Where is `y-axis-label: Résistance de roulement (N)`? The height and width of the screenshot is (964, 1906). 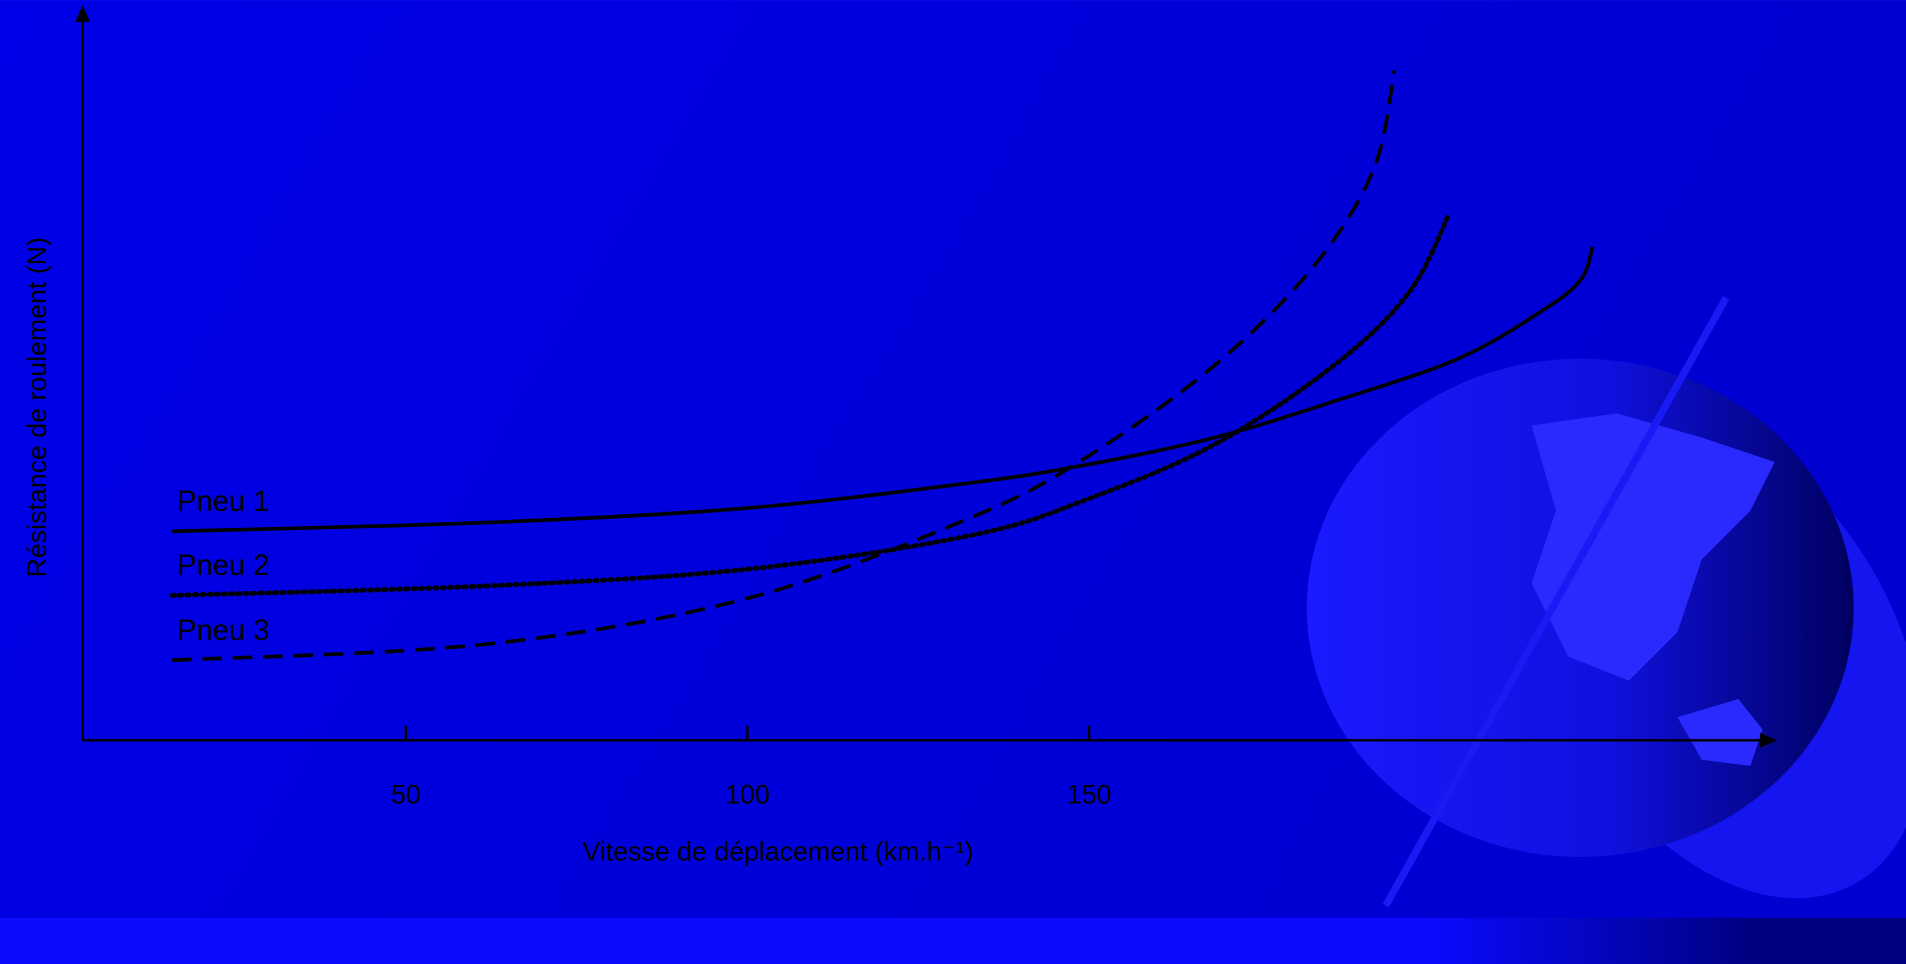 y-axis-label: Résistance de roulement (N) is located at coordinates (37, 407).